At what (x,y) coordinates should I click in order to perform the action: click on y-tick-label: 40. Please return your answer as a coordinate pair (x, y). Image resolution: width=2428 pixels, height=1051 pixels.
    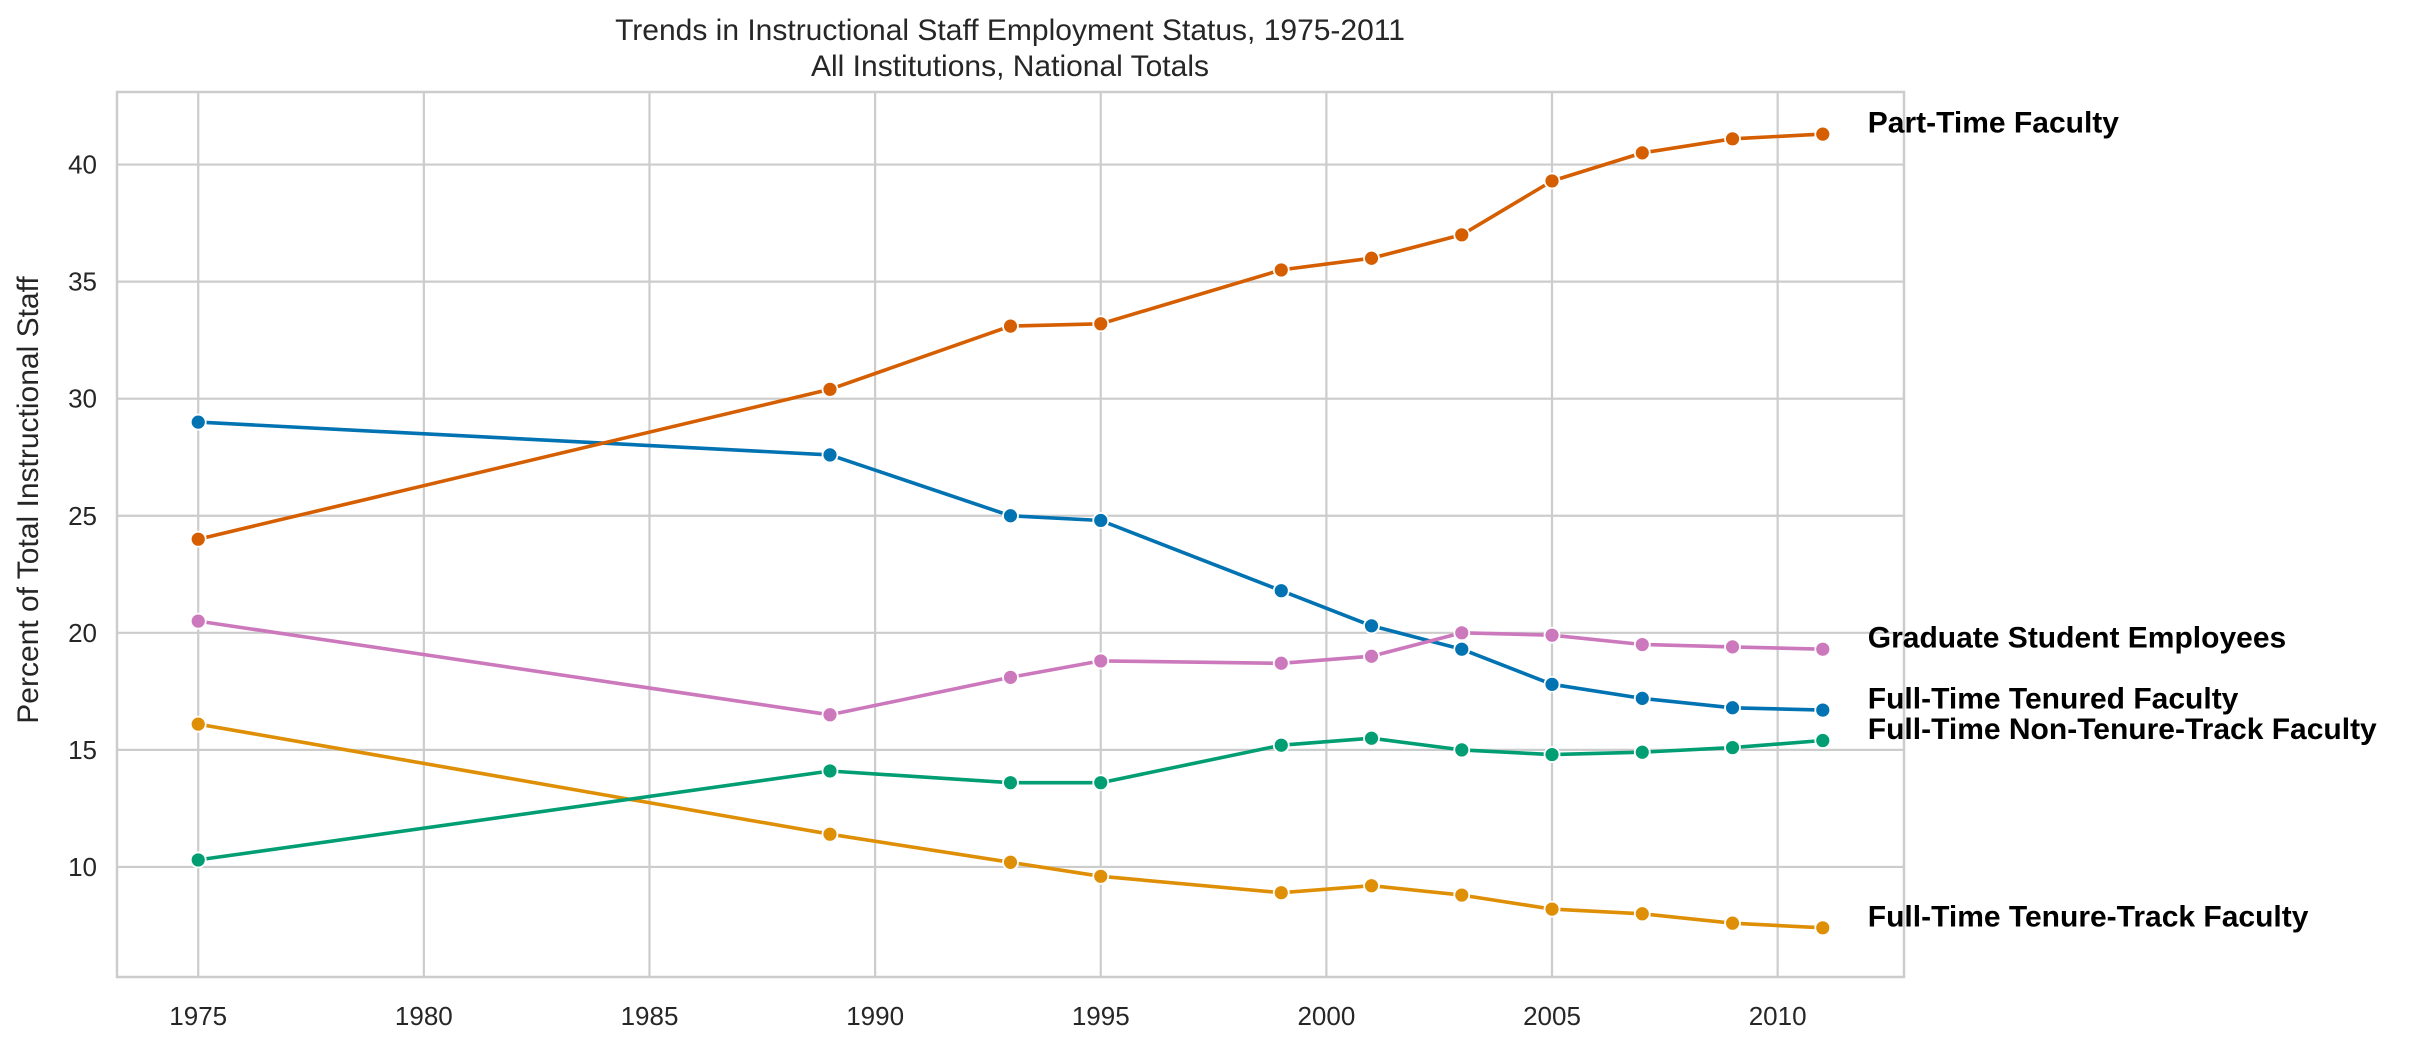
    Looking at the image, I should click on (82, 165).